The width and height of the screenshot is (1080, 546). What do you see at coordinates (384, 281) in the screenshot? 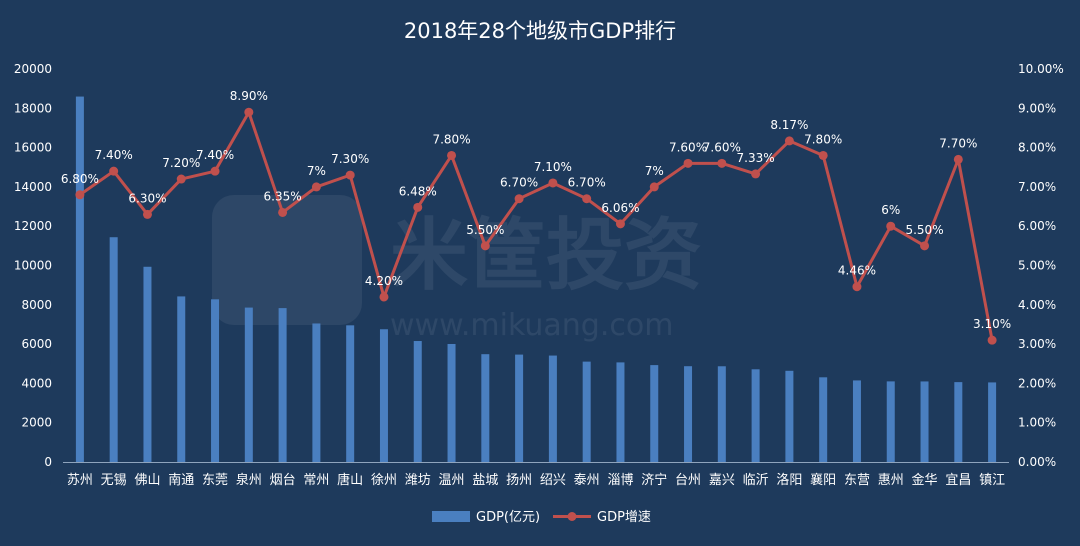
I see `growth-data-label: 4.20%` at bounding box center [384, 281].